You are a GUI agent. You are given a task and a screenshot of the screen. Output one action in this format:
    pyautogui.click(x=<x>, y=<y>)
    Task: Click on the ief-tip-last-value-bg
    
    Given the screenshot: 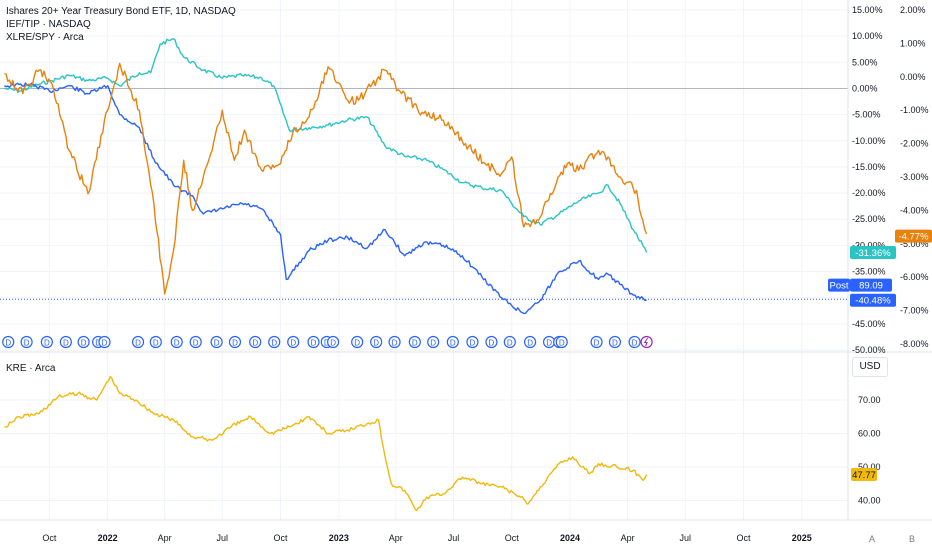 What is the action you would take?
    pyautogui.click(x=873, y=252)
    